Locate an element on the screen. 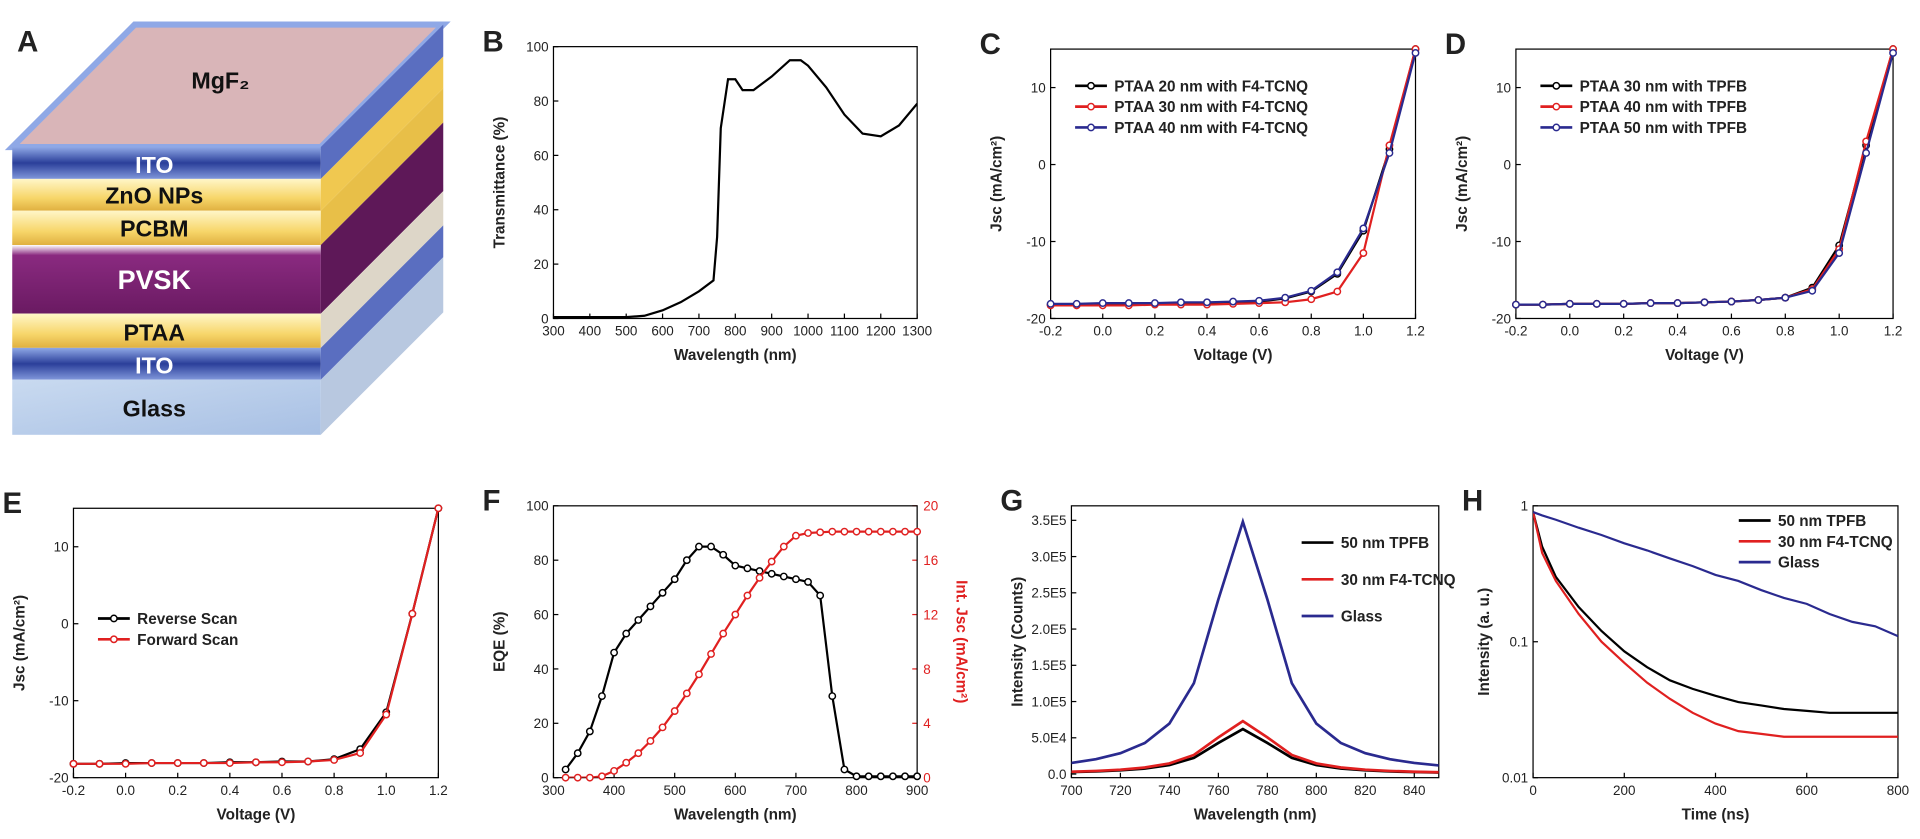 Image resolution: width=1920 pixels, height=839 pixels. y-axis-label: Transmittance (%) is located at coordinates (499, 183).